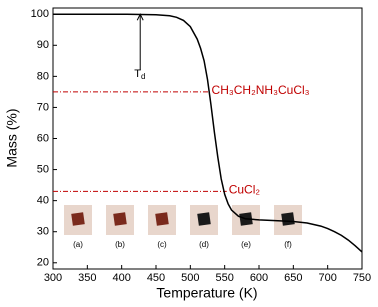 This screenshot has width=378, height=307. What do you see at coordinates (87, 278) in the screenshot?
I see `x-tick-label: 350` at bounding box center [87, 278].